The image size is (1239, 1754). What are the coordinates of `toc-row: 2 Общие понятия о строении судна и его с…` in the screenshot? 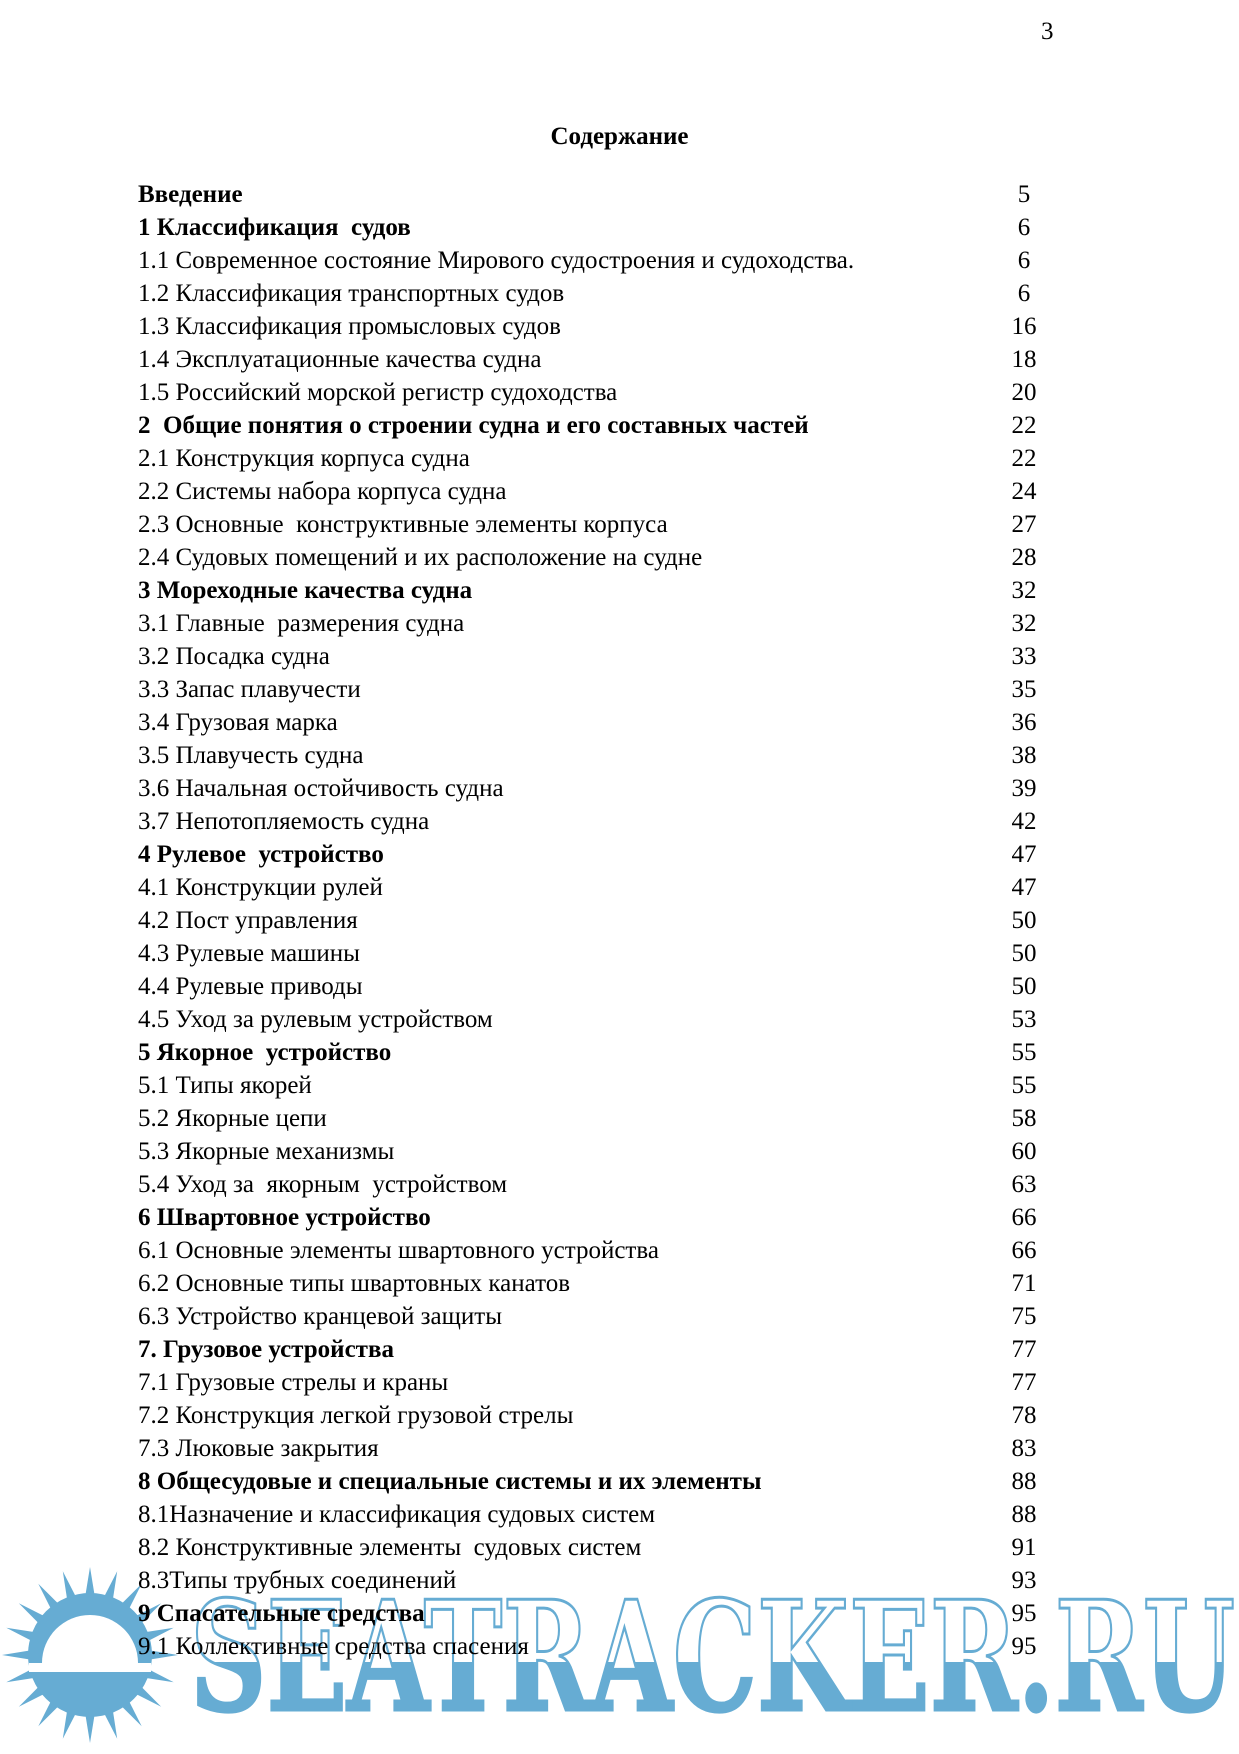 It's located at (595, 425).